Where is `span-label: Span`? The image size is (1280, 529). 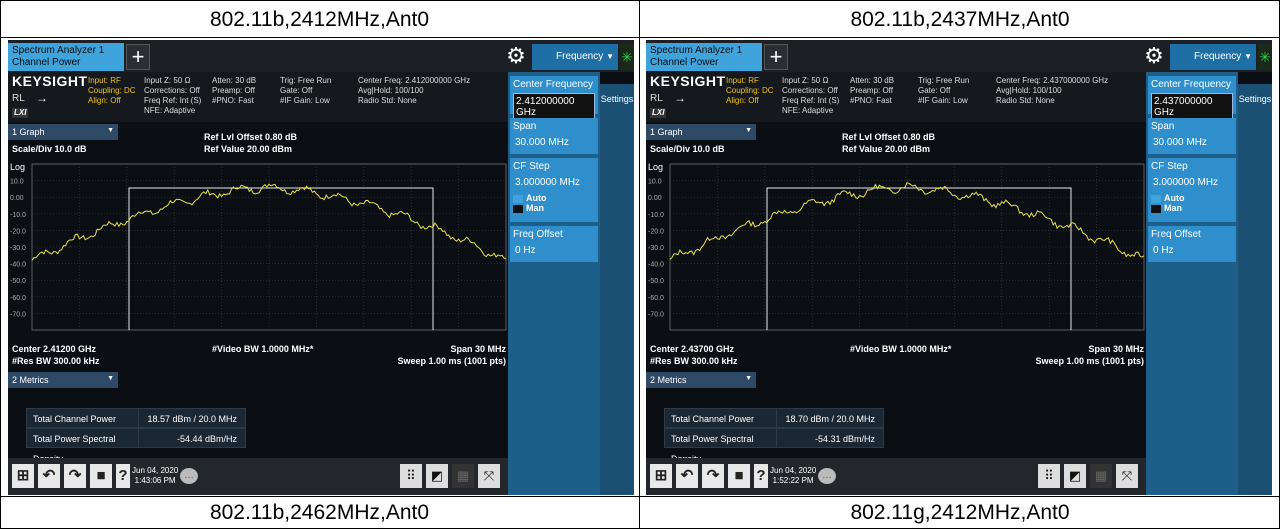
span-label: Span is located at coordinates (1163, 126).